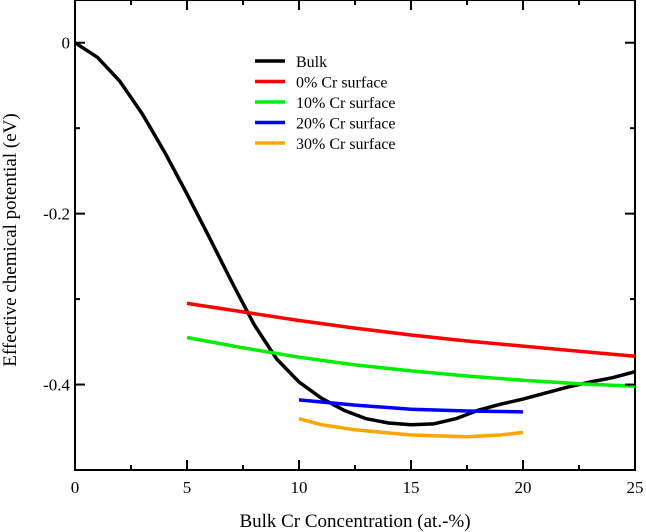 Image resolution: width=646 pixels, height=532 pixels. Describe the element at coordinates (346, 144) in the screenshot. I see `legend-label-4: 30% Cr surface` at that location.